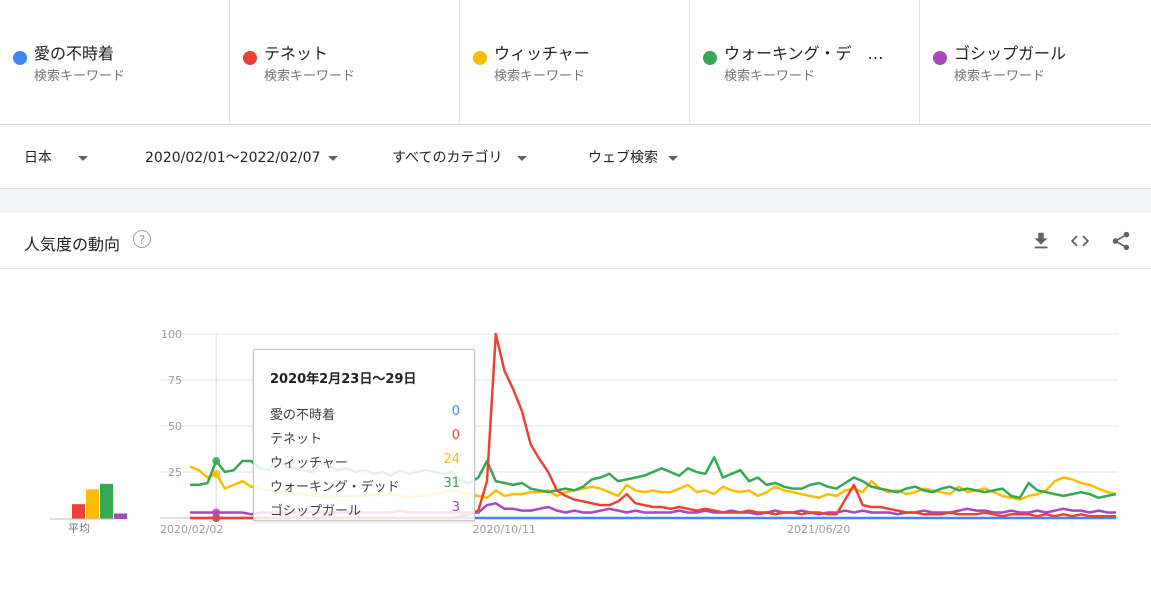 The width and height of the screenshot is (1151, 606). What do you see at coordinates (451, 459) in the screenshot?
I see `tooltip-series-value: 24` at bounding box center [451, 459].